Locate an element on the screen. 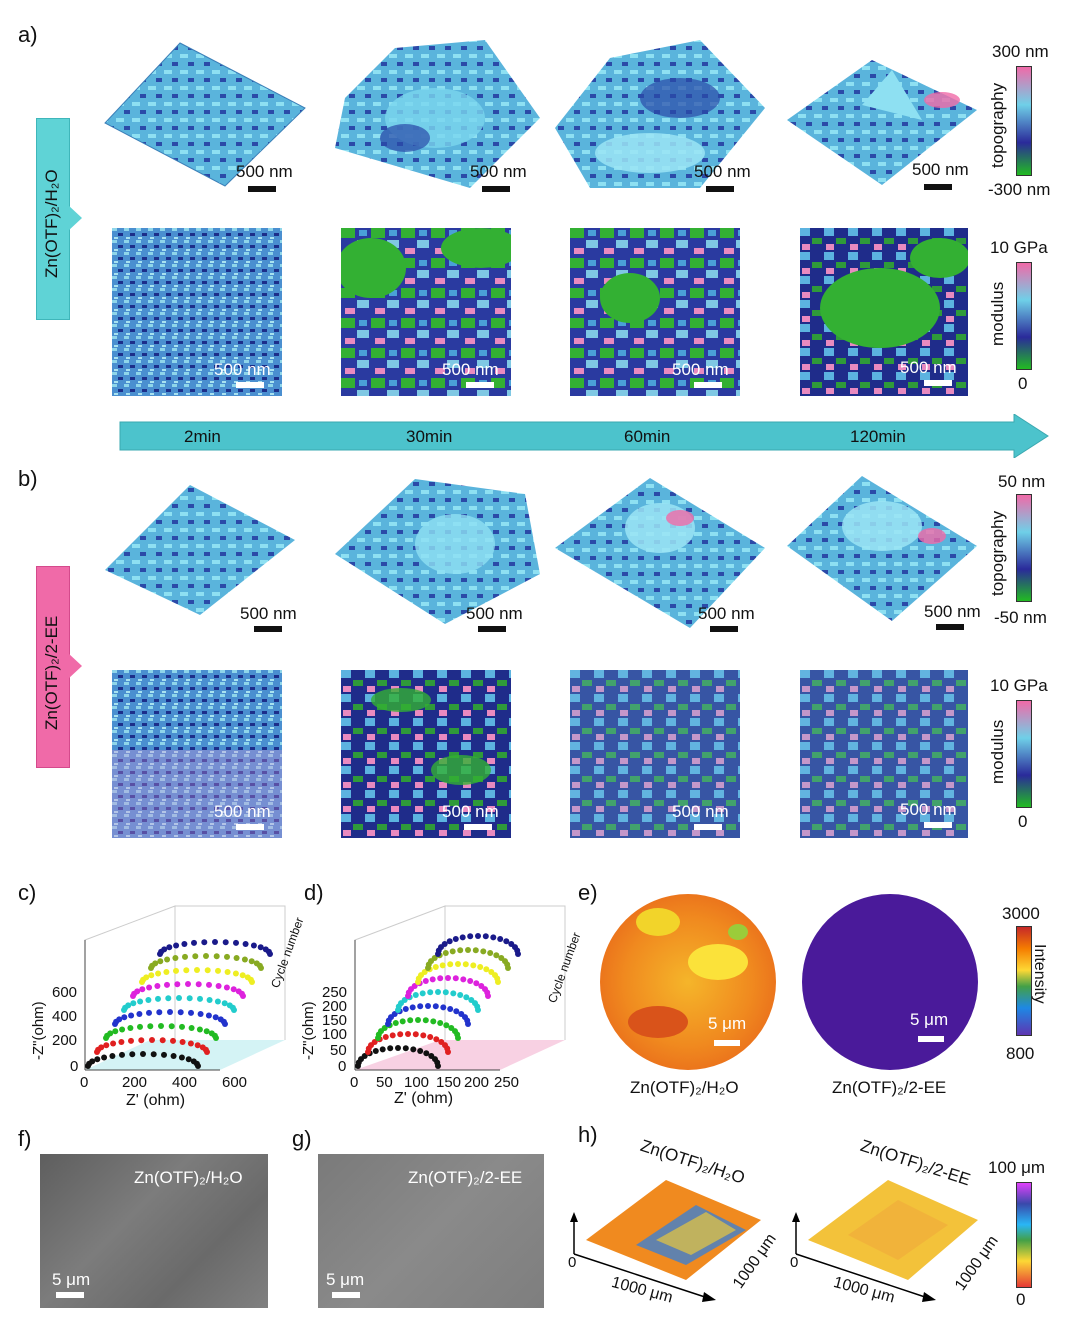 This screenshot has width=1080, height=1330. panel-label-h: h) is located at coordinates (588, 1134).